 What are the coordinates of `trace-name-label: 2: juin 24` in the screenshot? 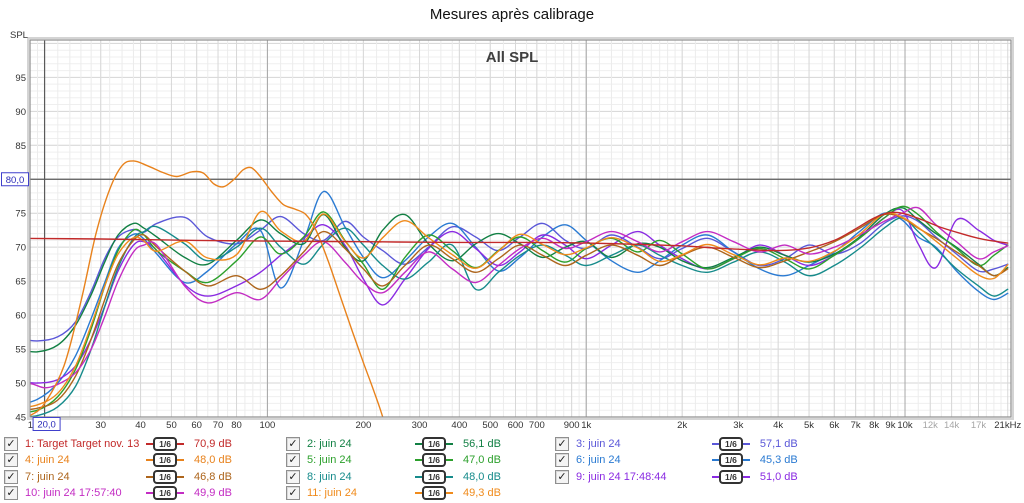 It's located at (329, 443).